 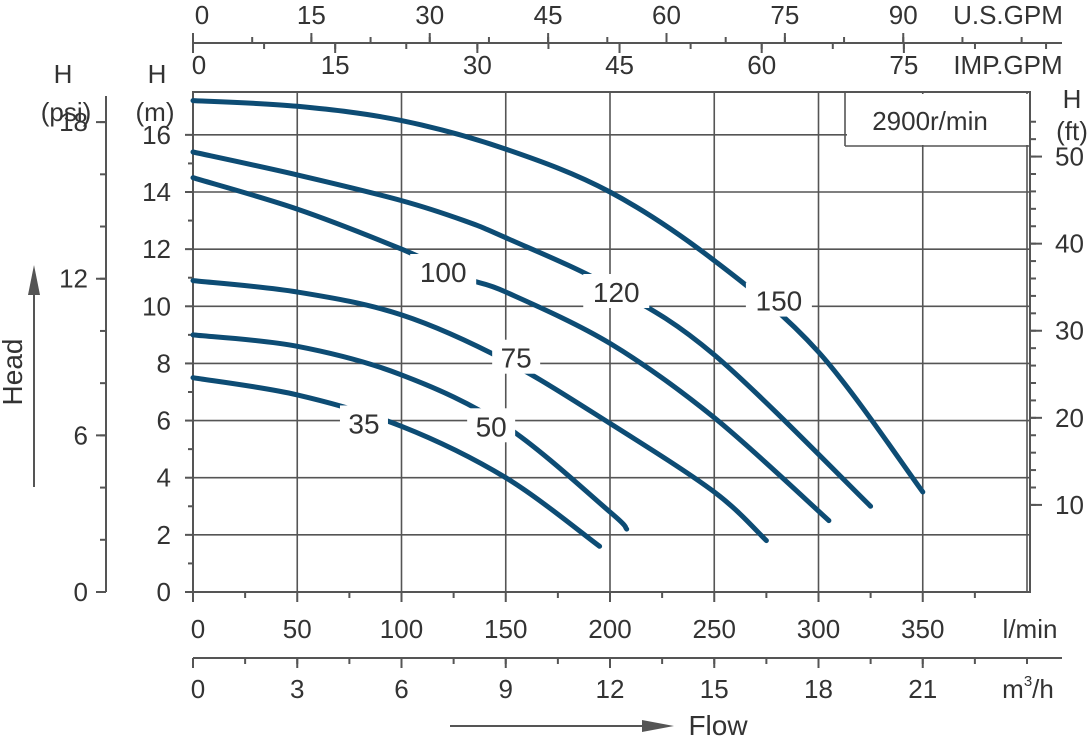 I want to click on y-tick-label: 8, so click(x=164, y=363).